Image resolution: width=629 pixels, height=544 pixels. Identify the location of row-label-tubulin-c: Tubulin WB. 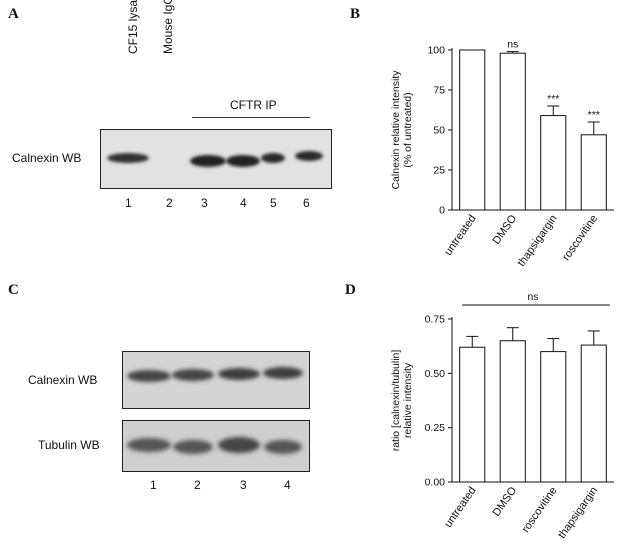
(69, 445).